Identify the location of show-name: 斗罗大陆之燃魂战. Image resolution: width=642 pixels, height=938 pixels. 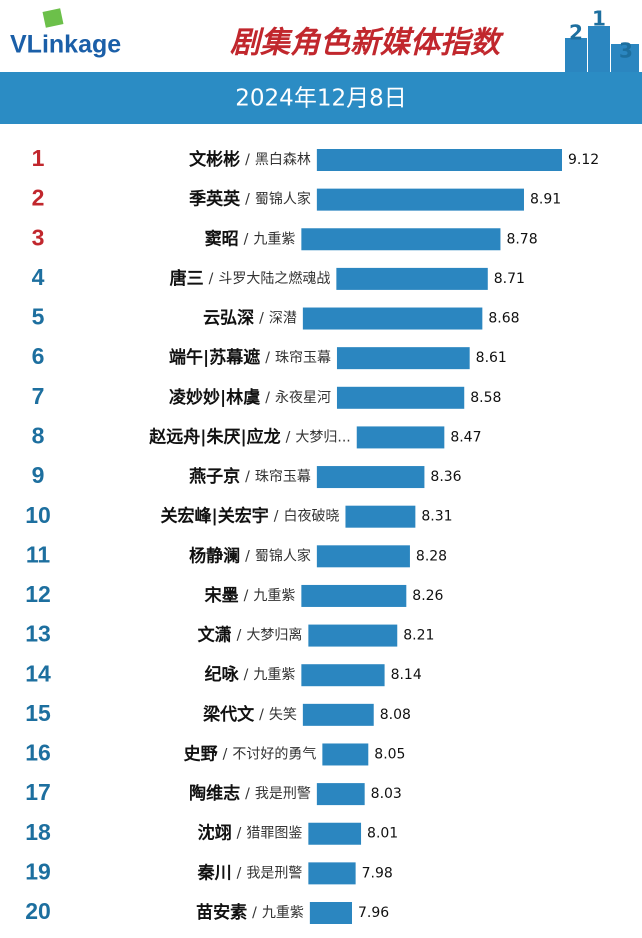
(274, 278).